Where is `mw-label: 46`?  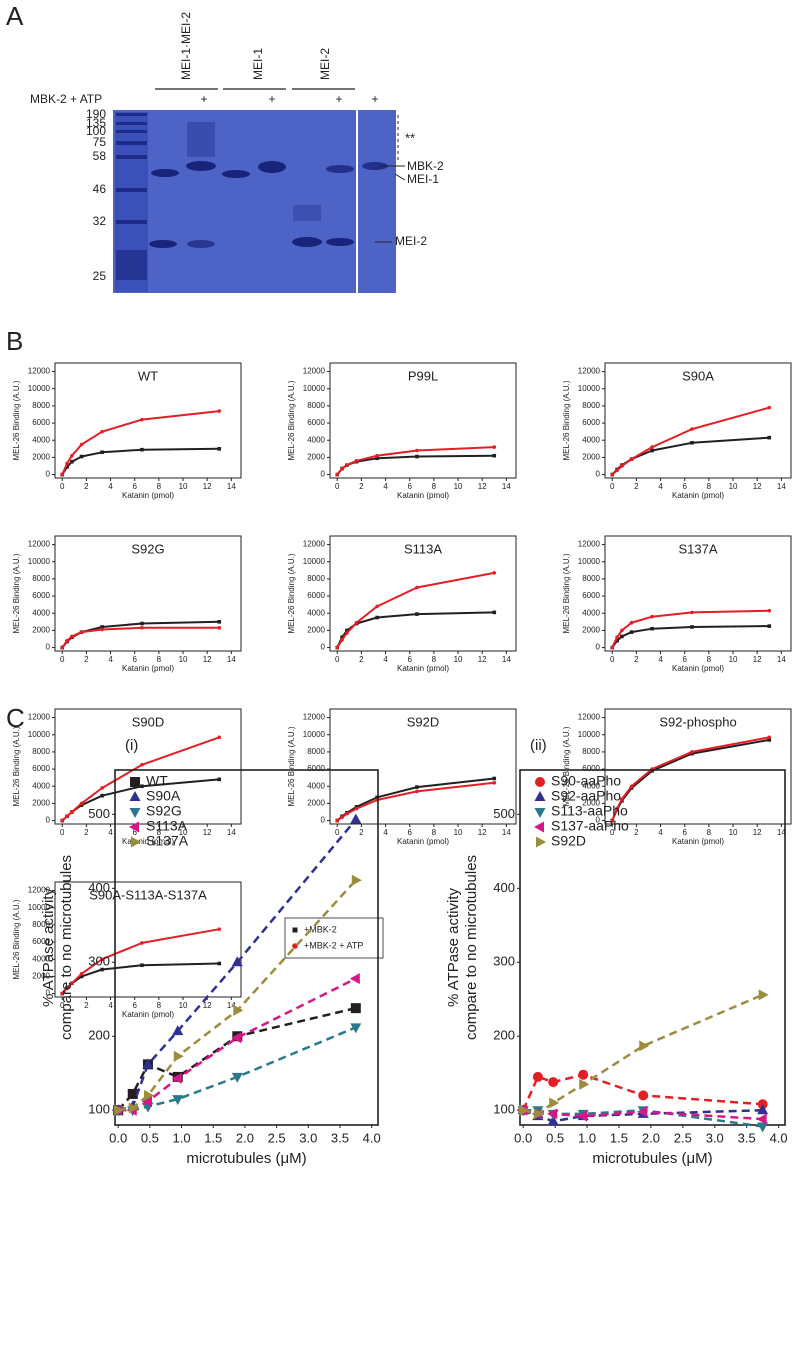
mw-label: 46 is located at coordinates (100, 189).